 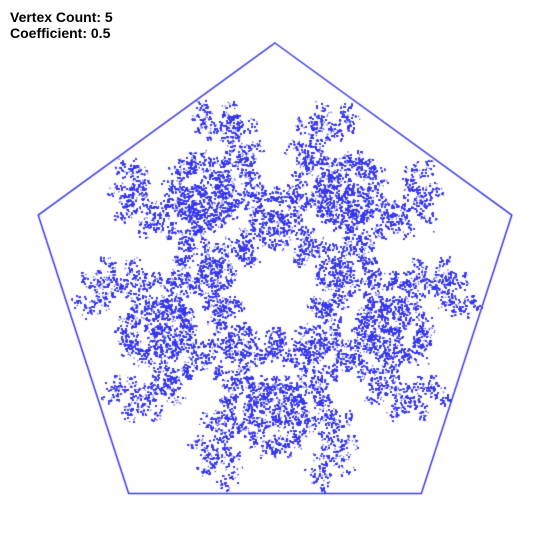 What do you see at coordinates (56, 17) in the screenshot?
I see `vertex-count-label: Vertex Count:` at bounding box center [56, 17].